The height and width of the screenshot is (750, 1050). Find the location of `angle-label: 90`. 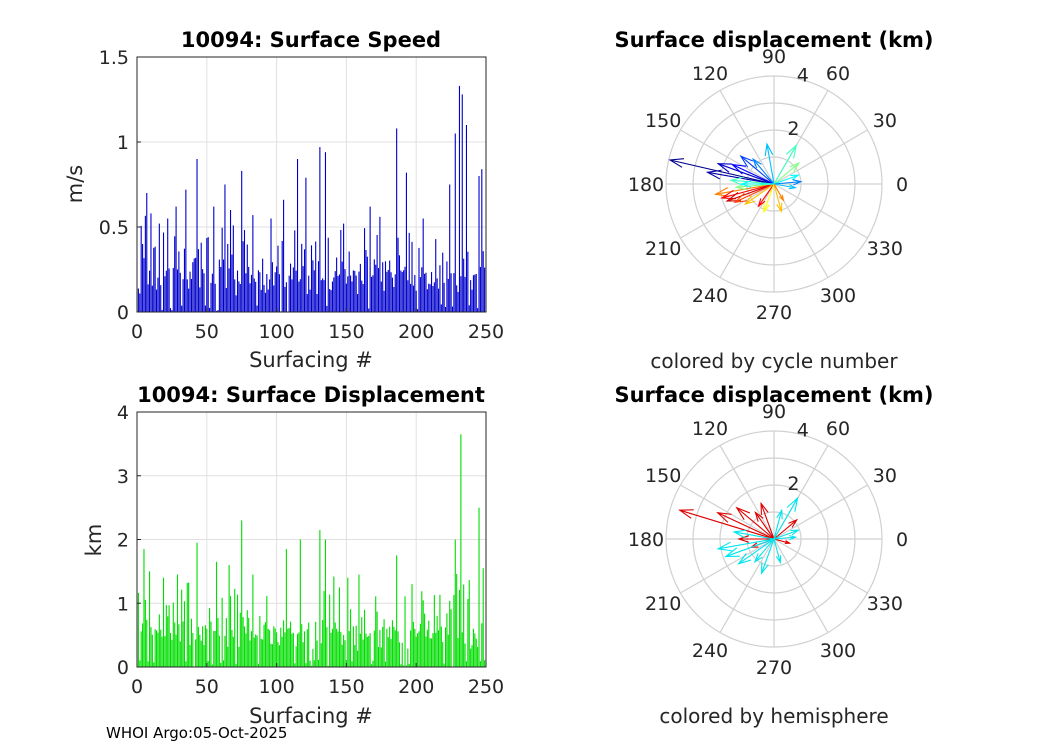

angle-label: 90 is located at coordinates (774, 412).